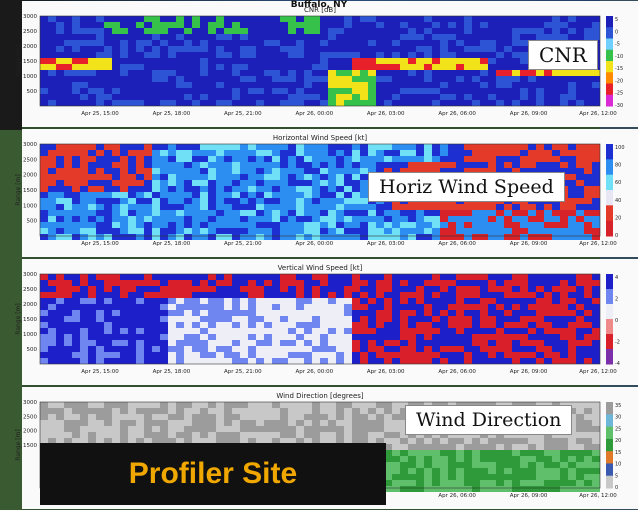 This screenshot has height=510, width=638. What do you see at coordinates (617, 45) in the screenshot?
I see `colorbar-tick-label: -5` at bounding box center [617, 45].